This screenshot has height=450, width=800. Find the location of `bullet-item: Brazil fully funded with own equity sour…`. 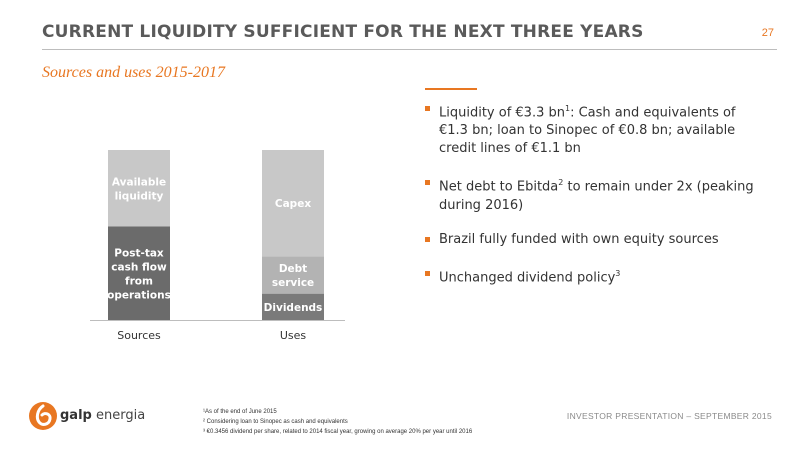

bullet-item: Brazil fully funded with own equity sour… is located at coordinates (595, 240).